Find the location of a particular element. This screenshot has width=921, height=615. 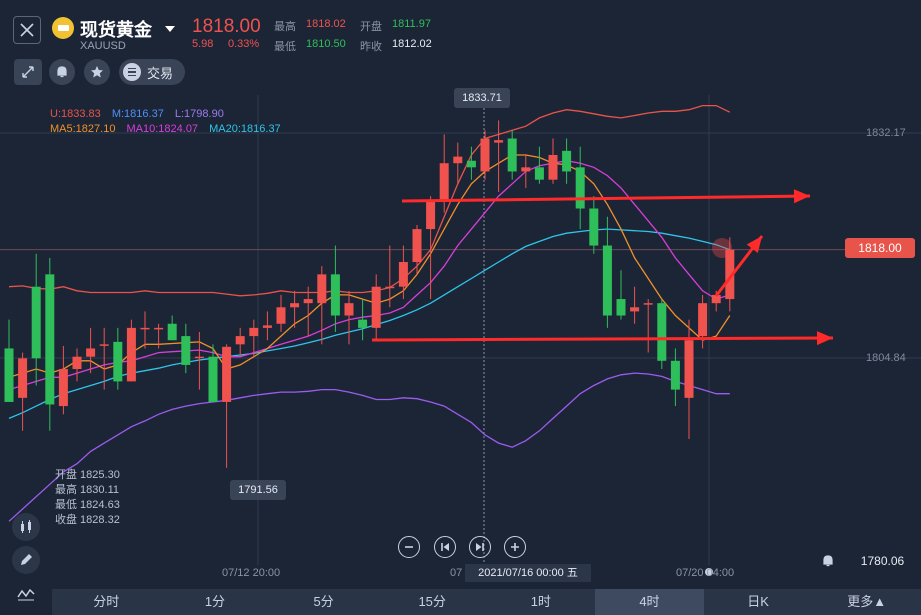

time-tick-3: 07/20 04:00 is located at coordinates (705, 573).